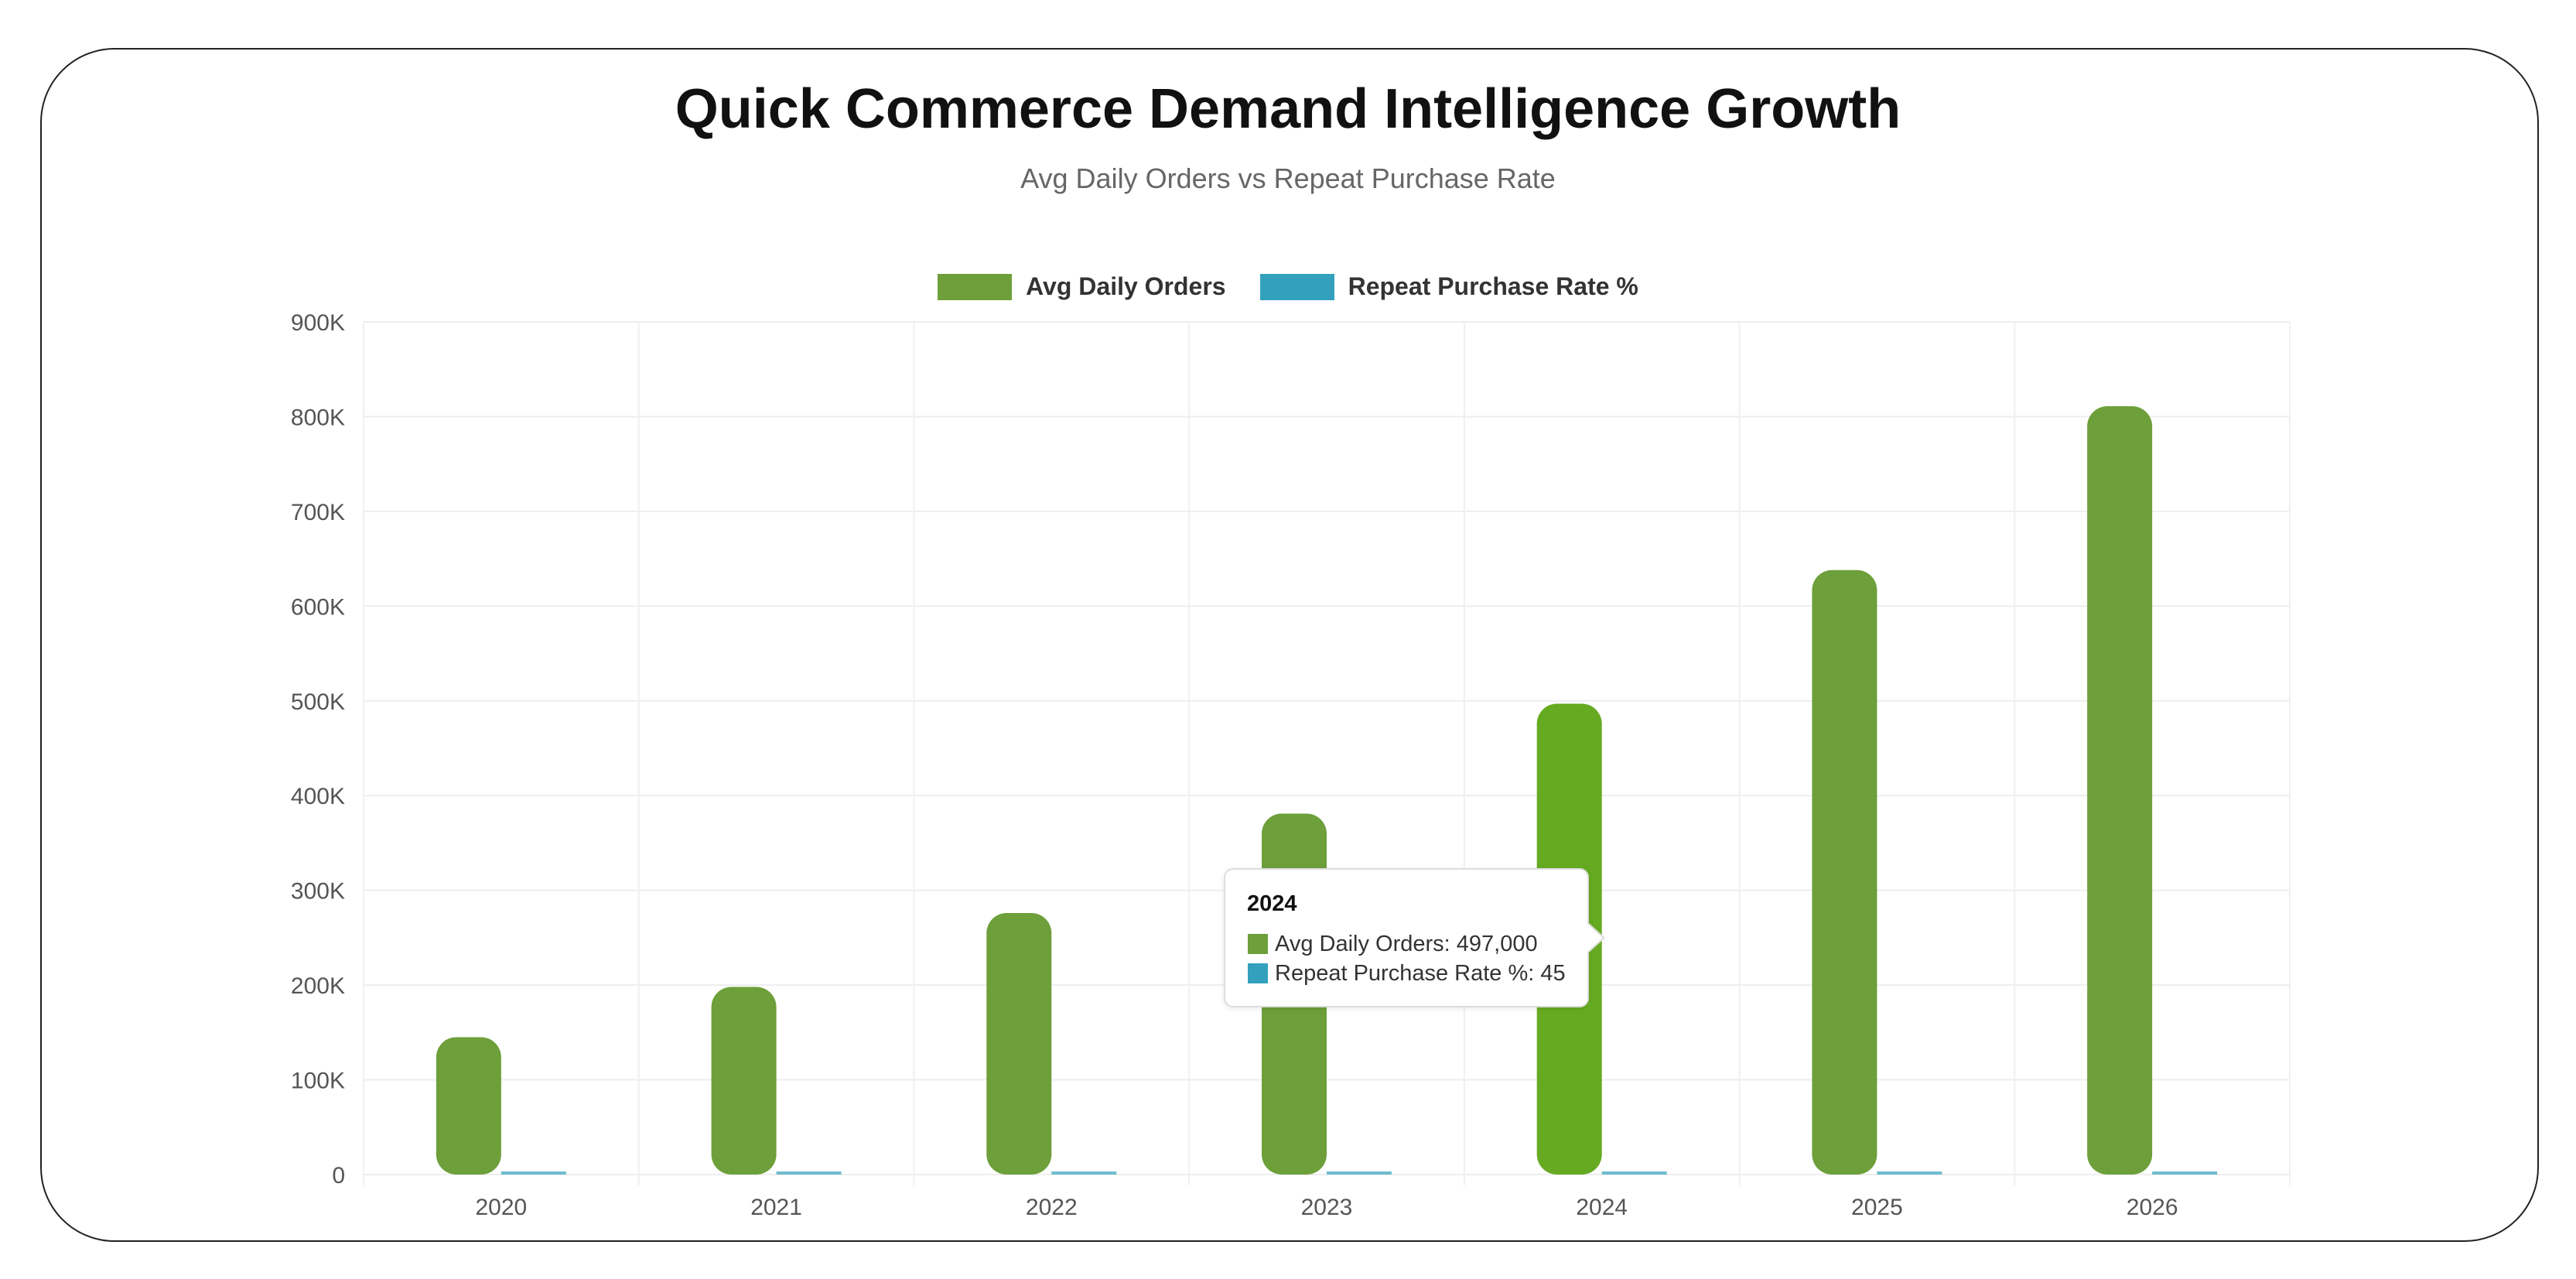  I want to click on y-tick-label: 300K, so click(318, 892).